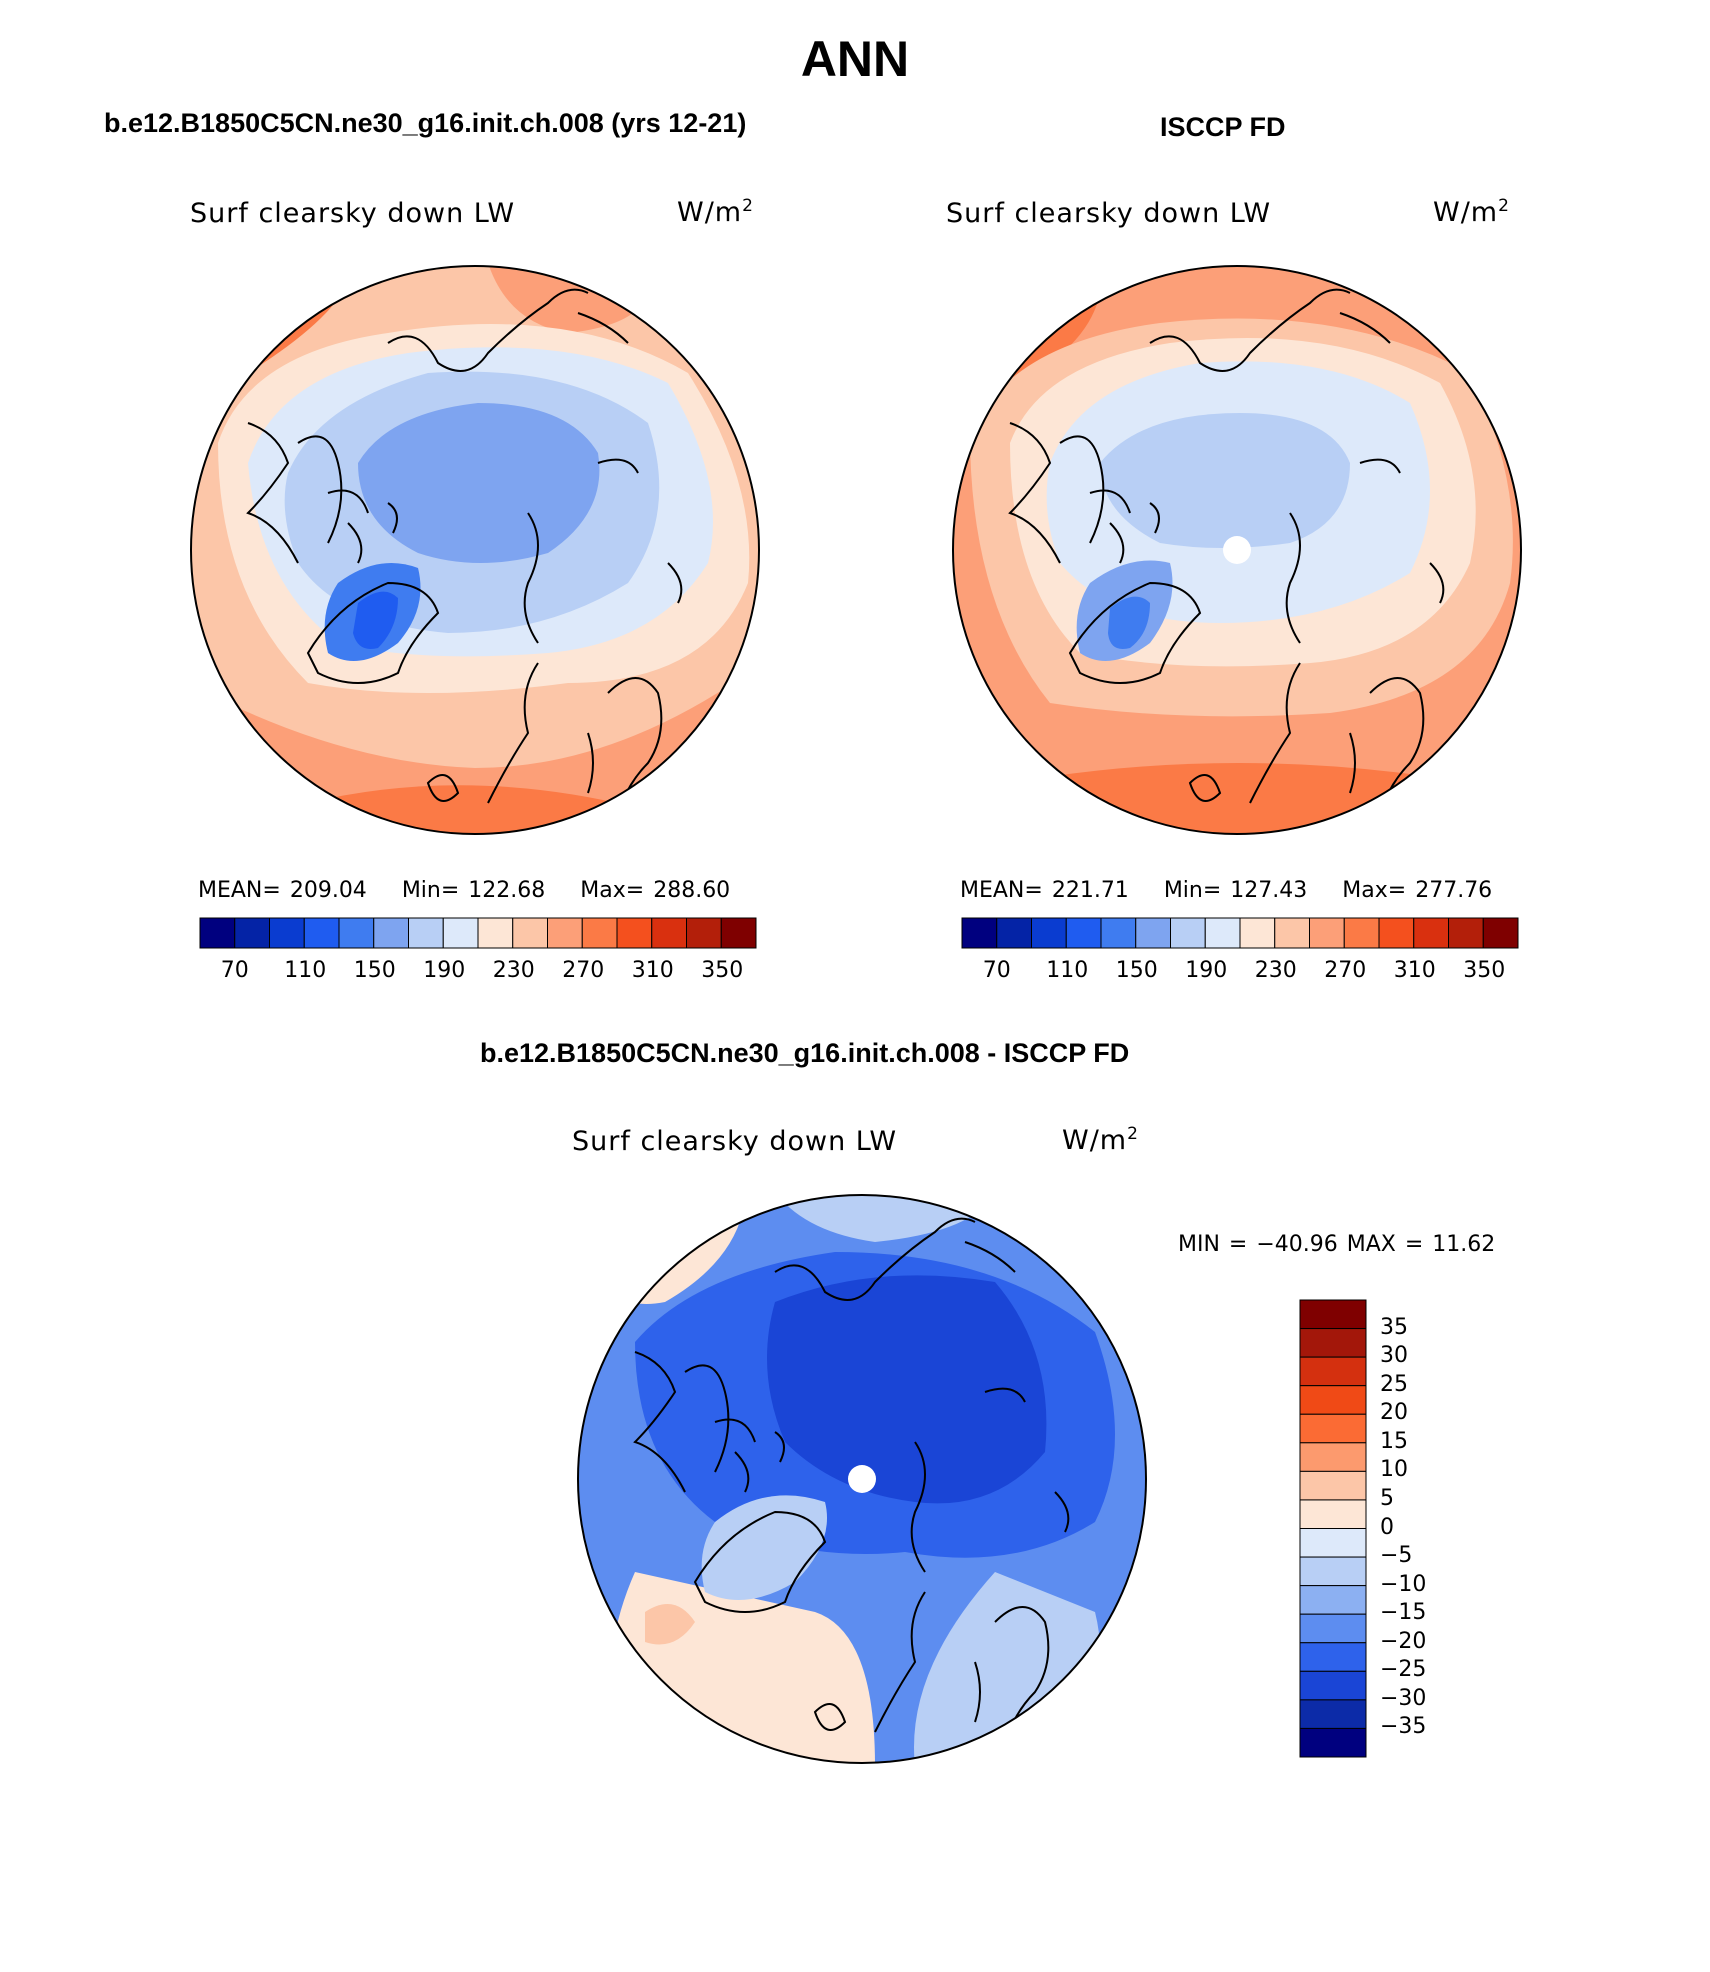 This screenshot has width=1710, height=1972. I want to click on panel-2-units: W/m2, so click(1471, 212).